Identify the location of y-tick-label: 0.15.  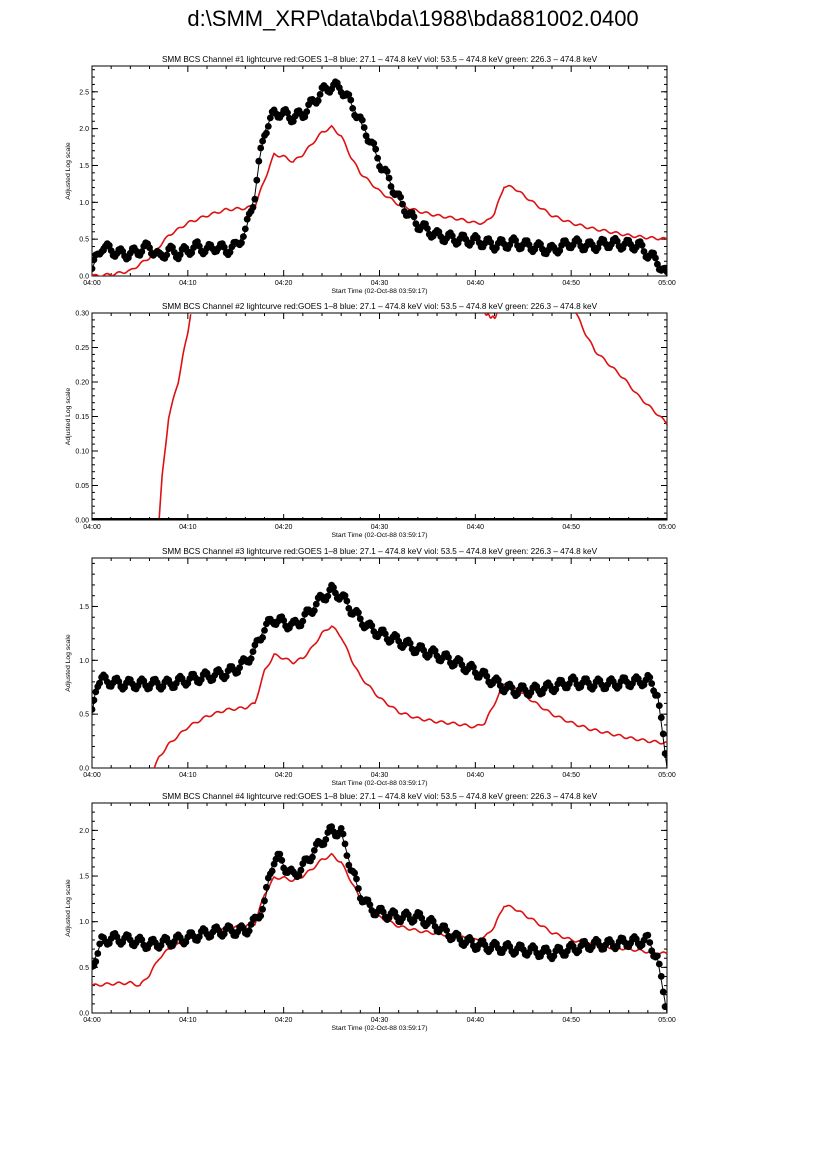
(82, 417).